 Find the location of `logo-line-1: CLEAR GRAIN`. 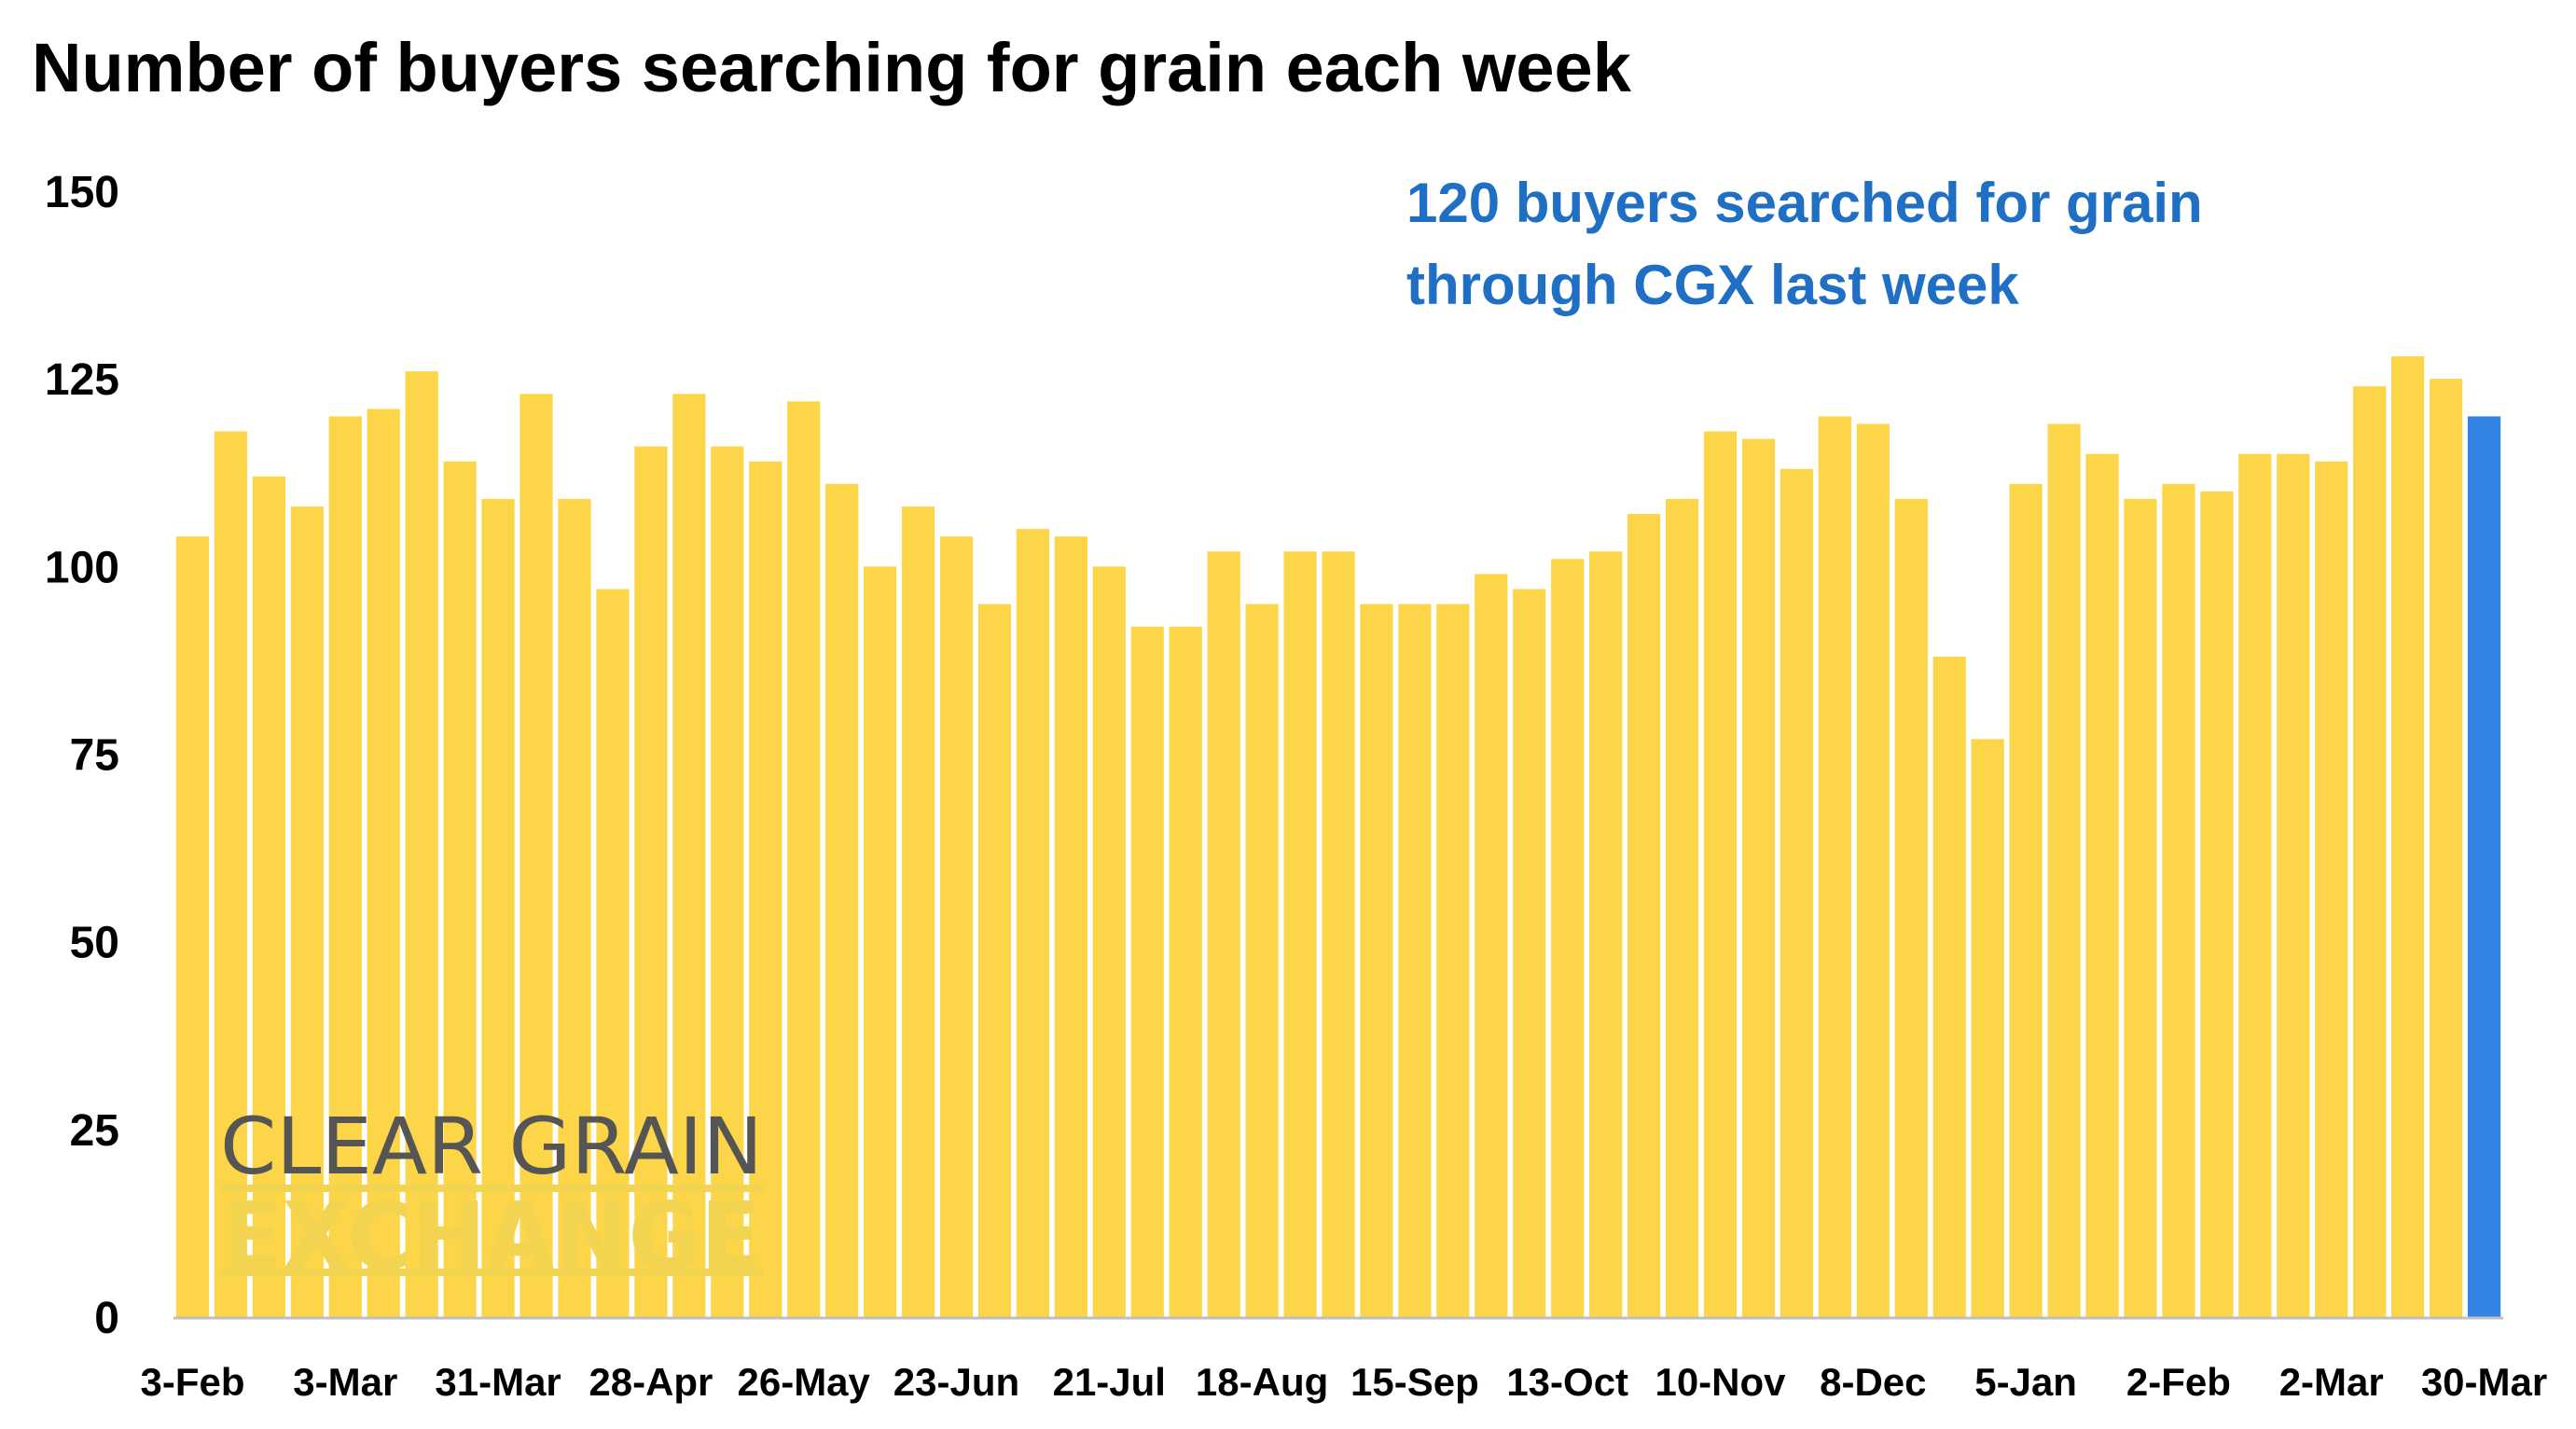

logo-line-1: CLEAR GRAIN is located at coordinates (491, 1146).